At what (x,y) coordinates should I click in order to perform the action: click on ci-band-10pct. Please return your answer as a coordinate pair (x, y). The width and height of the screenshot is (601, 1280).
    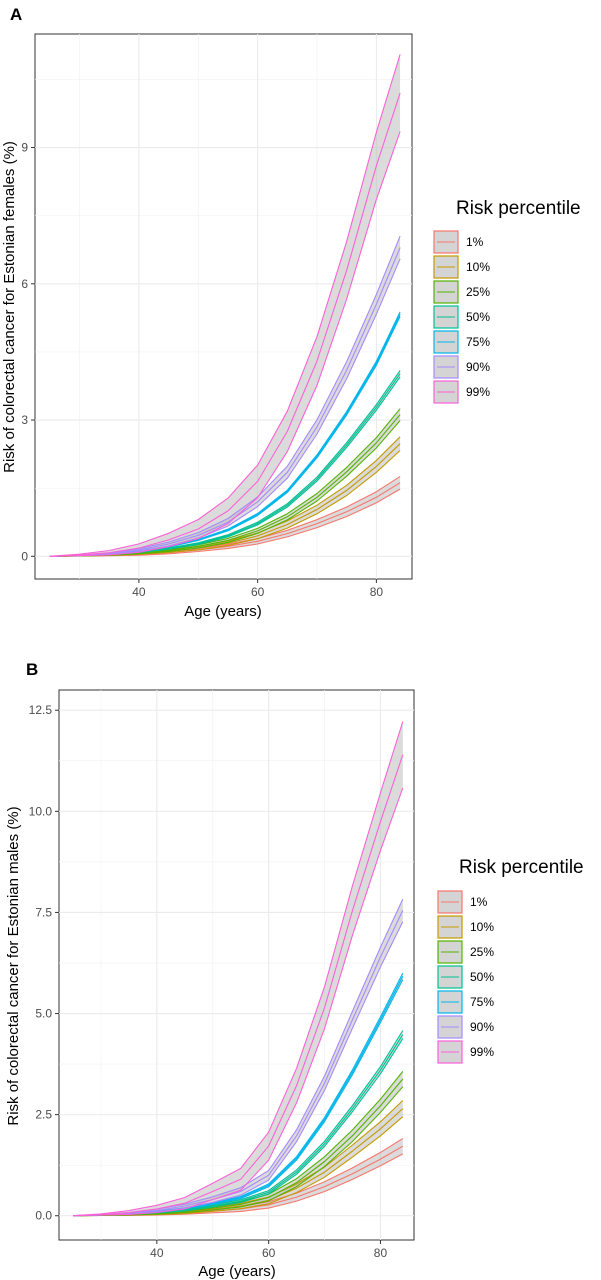
    Looking at the image, I should click on (238, 1158).